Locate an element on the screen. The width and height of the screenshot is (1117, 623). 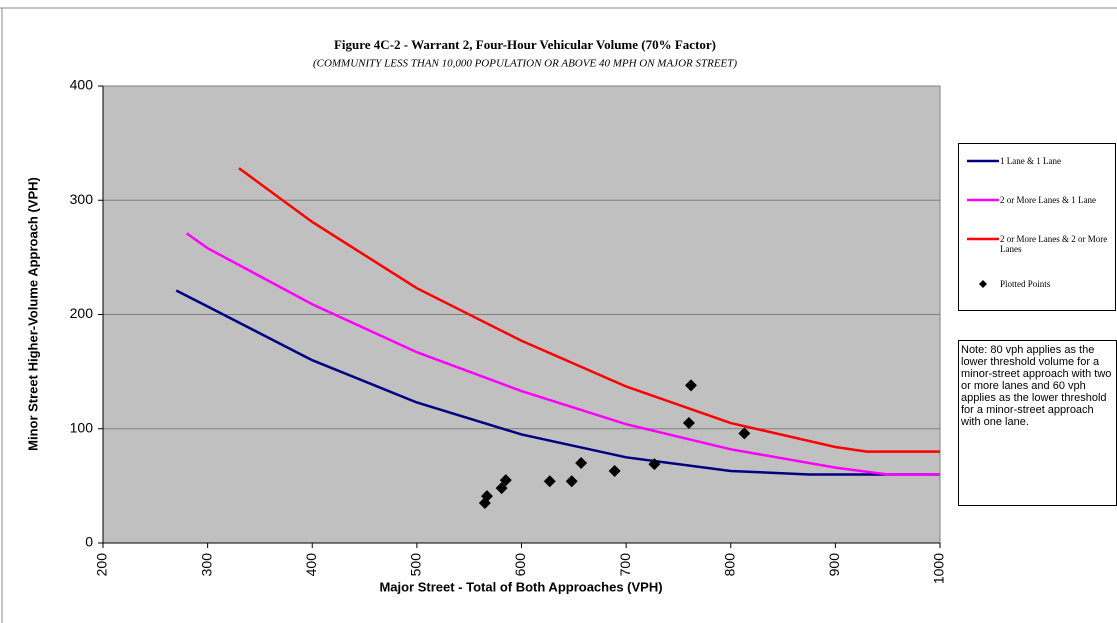
y-tick-label: 200 is located at coordinates (82, 313).